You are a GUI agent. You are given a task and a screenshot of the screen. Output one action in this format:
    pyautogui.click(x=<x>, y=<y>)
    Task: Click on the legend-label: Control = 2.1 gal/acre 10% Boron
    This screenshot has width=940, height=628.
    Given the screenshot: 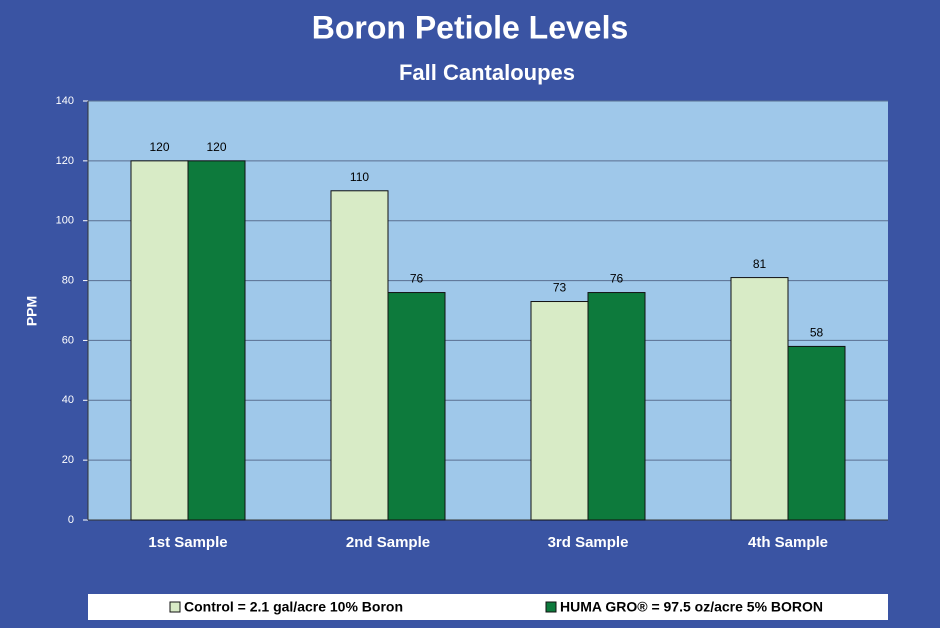 What is the action you would take?
    pyautogui.click(x=293, y=607)
    